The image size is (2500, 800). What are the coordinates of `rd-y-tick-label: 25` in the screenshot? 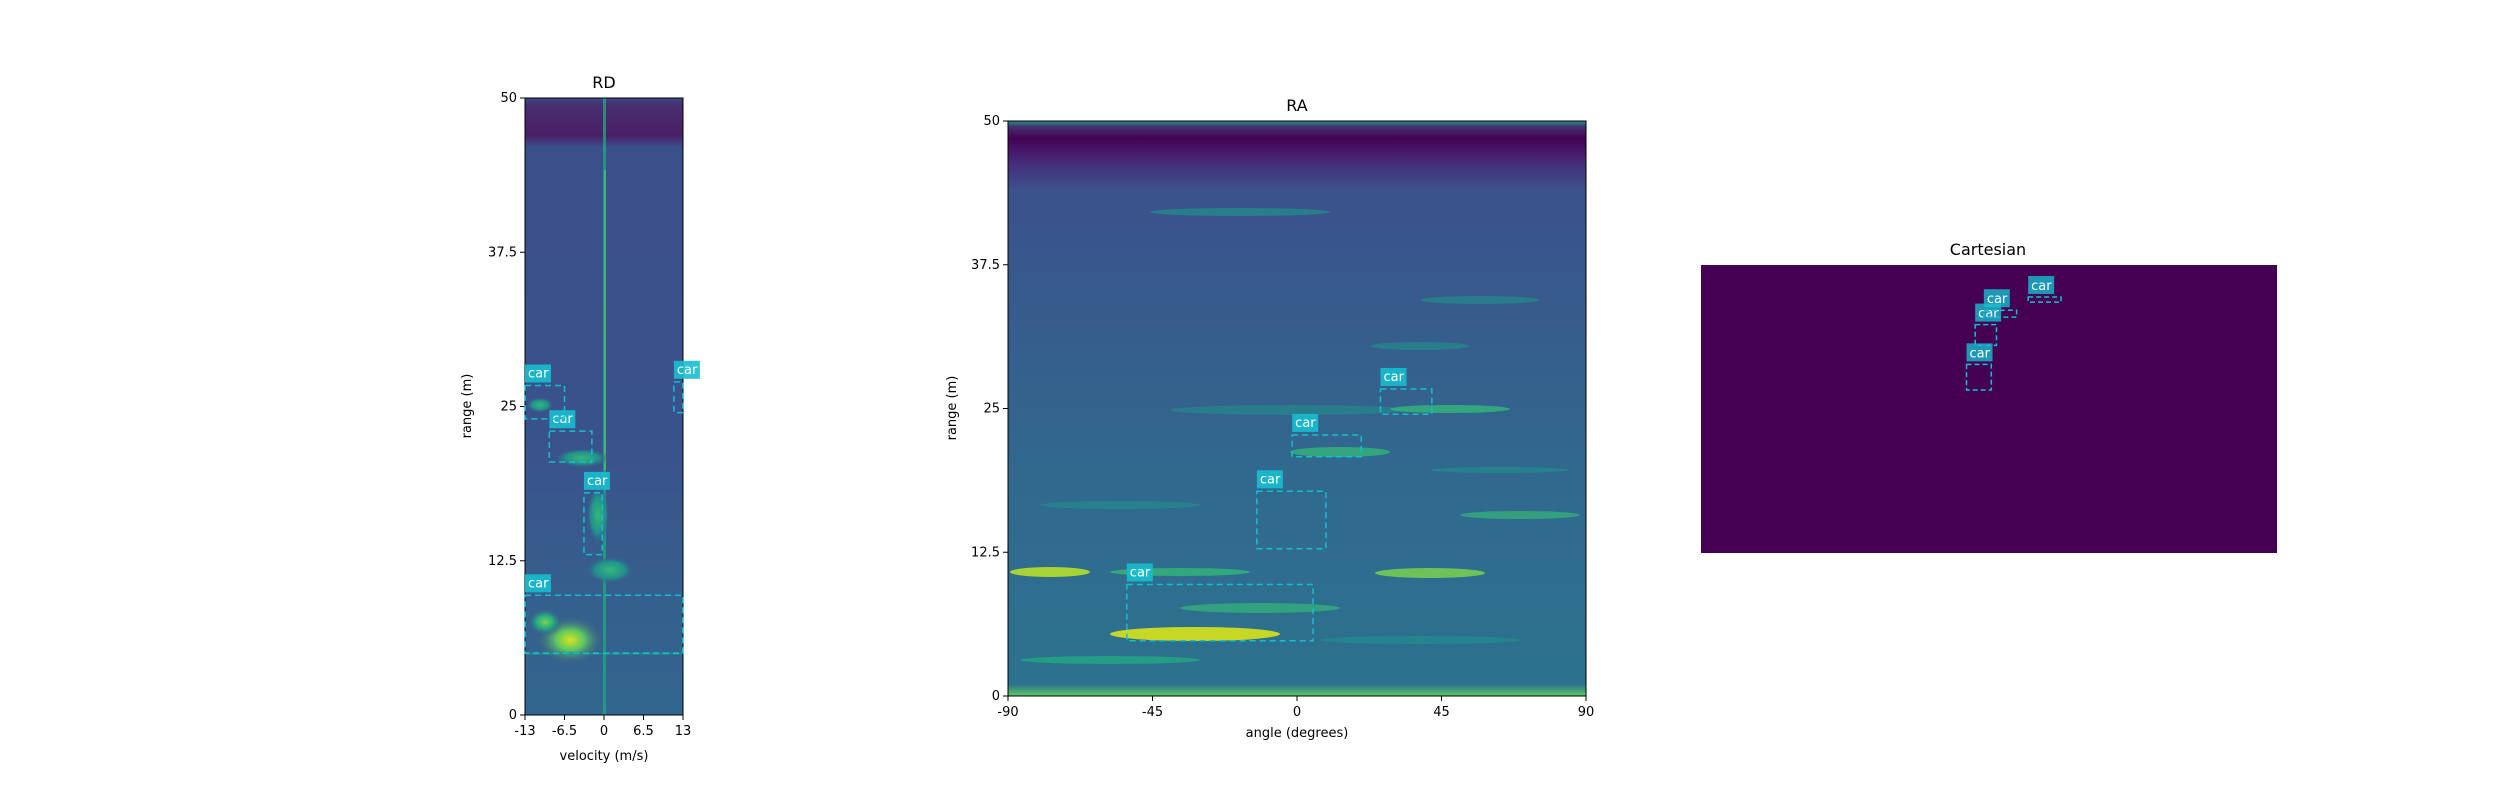 It's located at (508, 407).